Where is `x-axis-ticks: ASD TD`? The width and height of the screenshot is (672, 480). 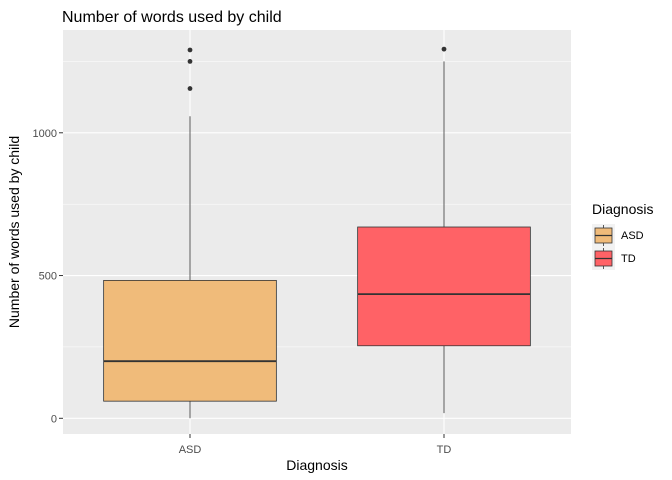 x-axis-ticks: ASD TD is located at coordinates (315, 445).